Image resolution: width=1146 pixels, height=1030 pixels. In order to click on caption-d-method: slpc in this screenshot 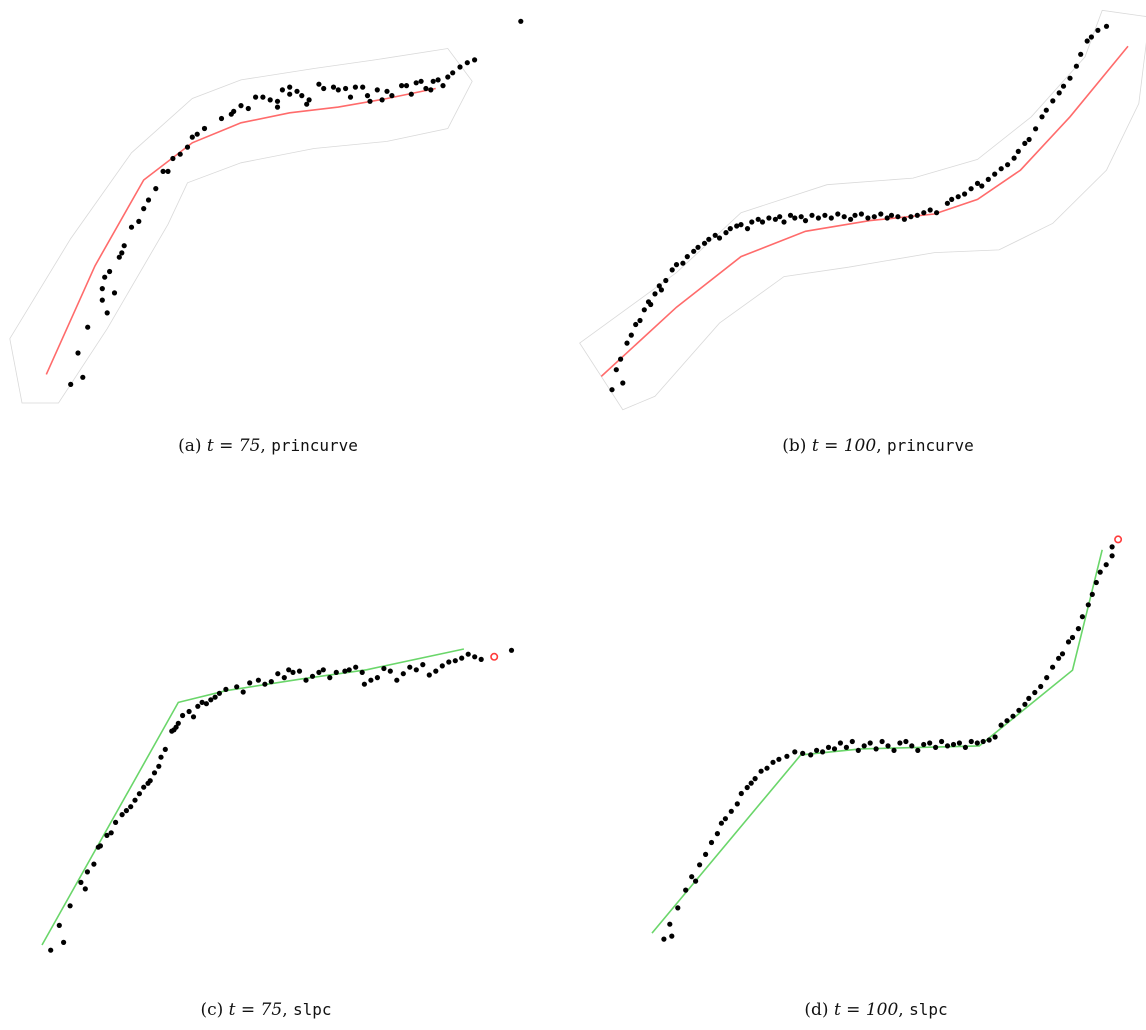, I will do `click(928, 1009)`.